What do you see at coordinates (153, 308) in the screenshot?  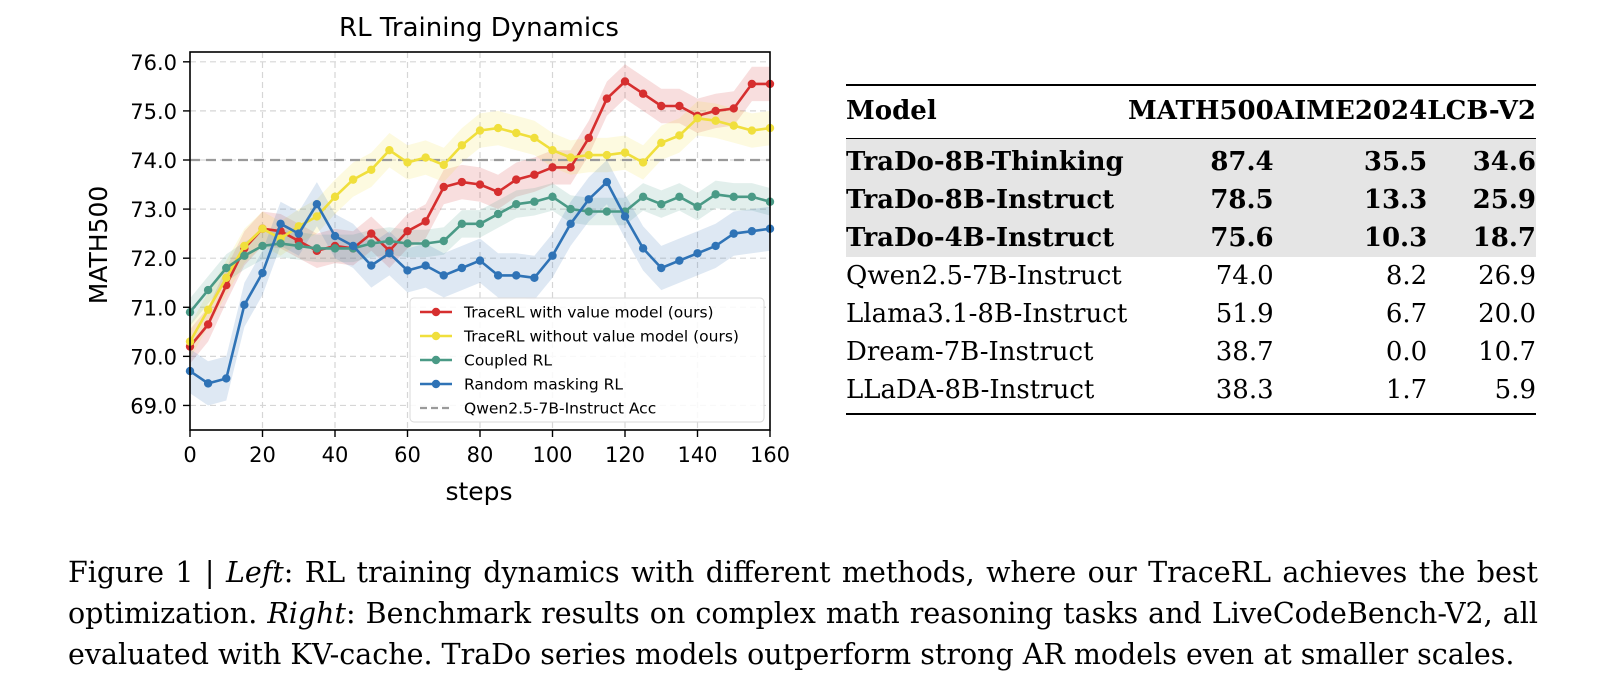 I see `y-tick-label: 71.0` at bounding box center [153, 308].